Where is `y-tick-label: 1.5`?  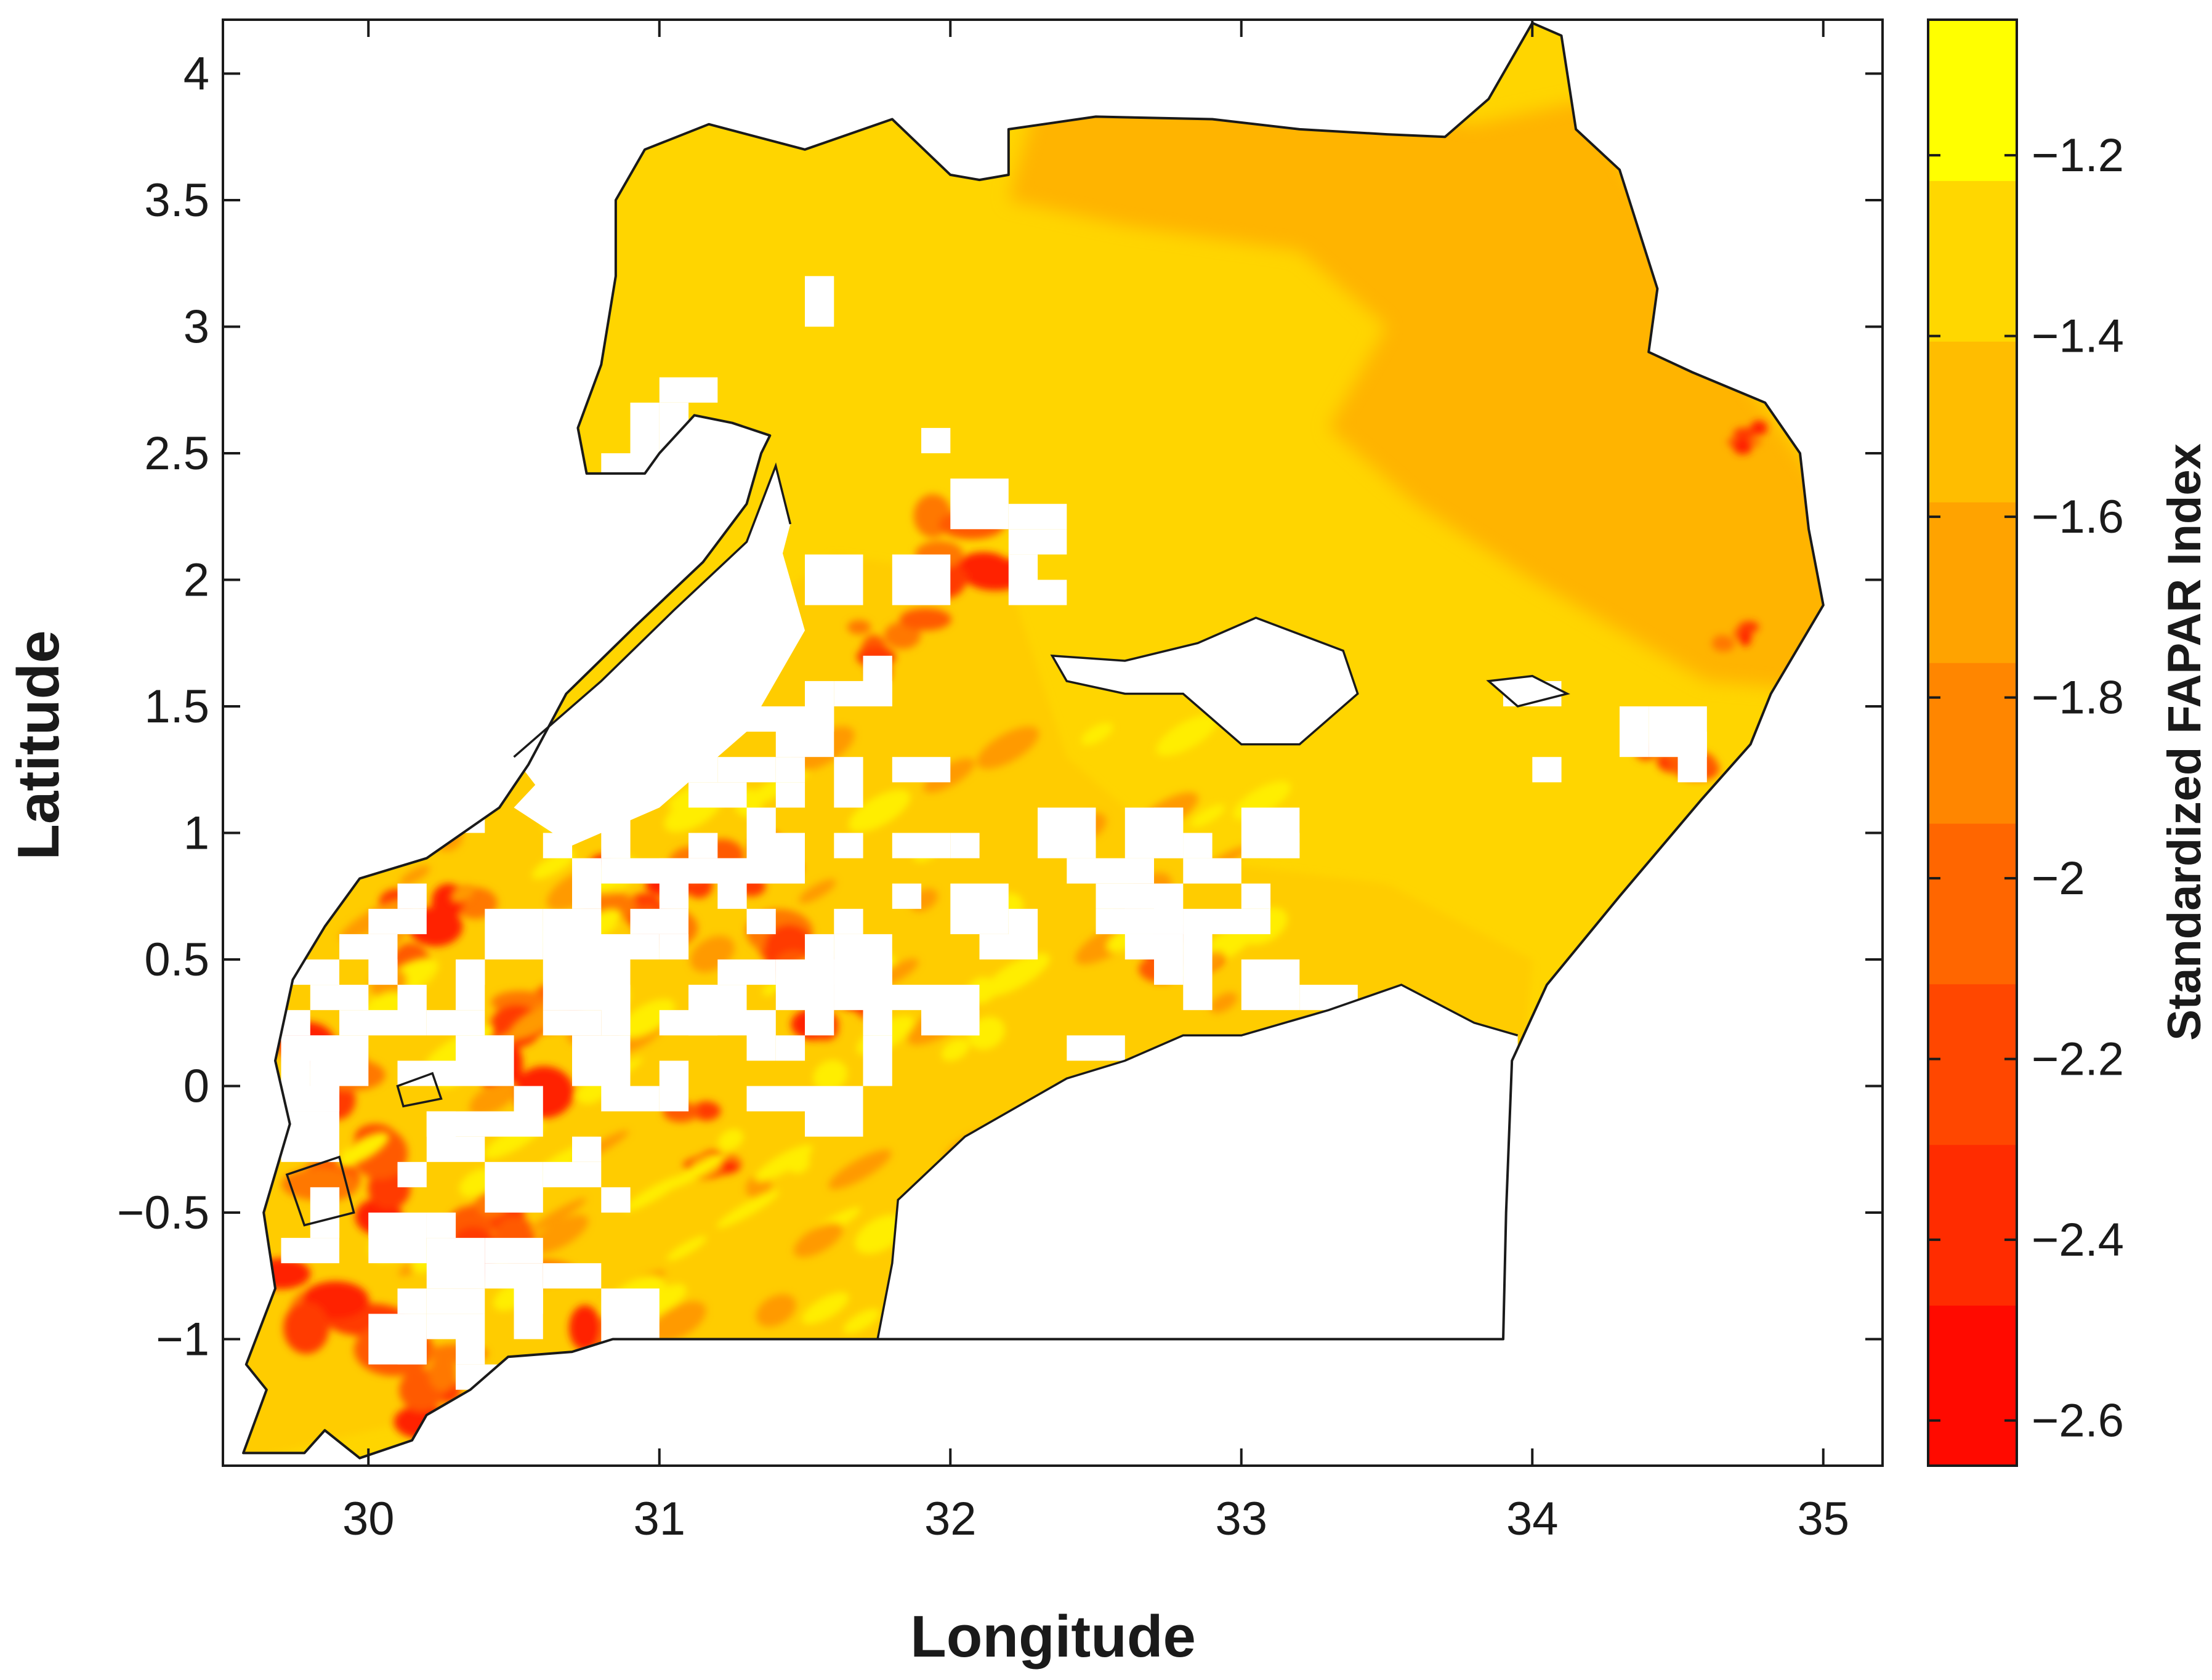
y-tick-label: 1.5 is located at coordinates (177, 706).